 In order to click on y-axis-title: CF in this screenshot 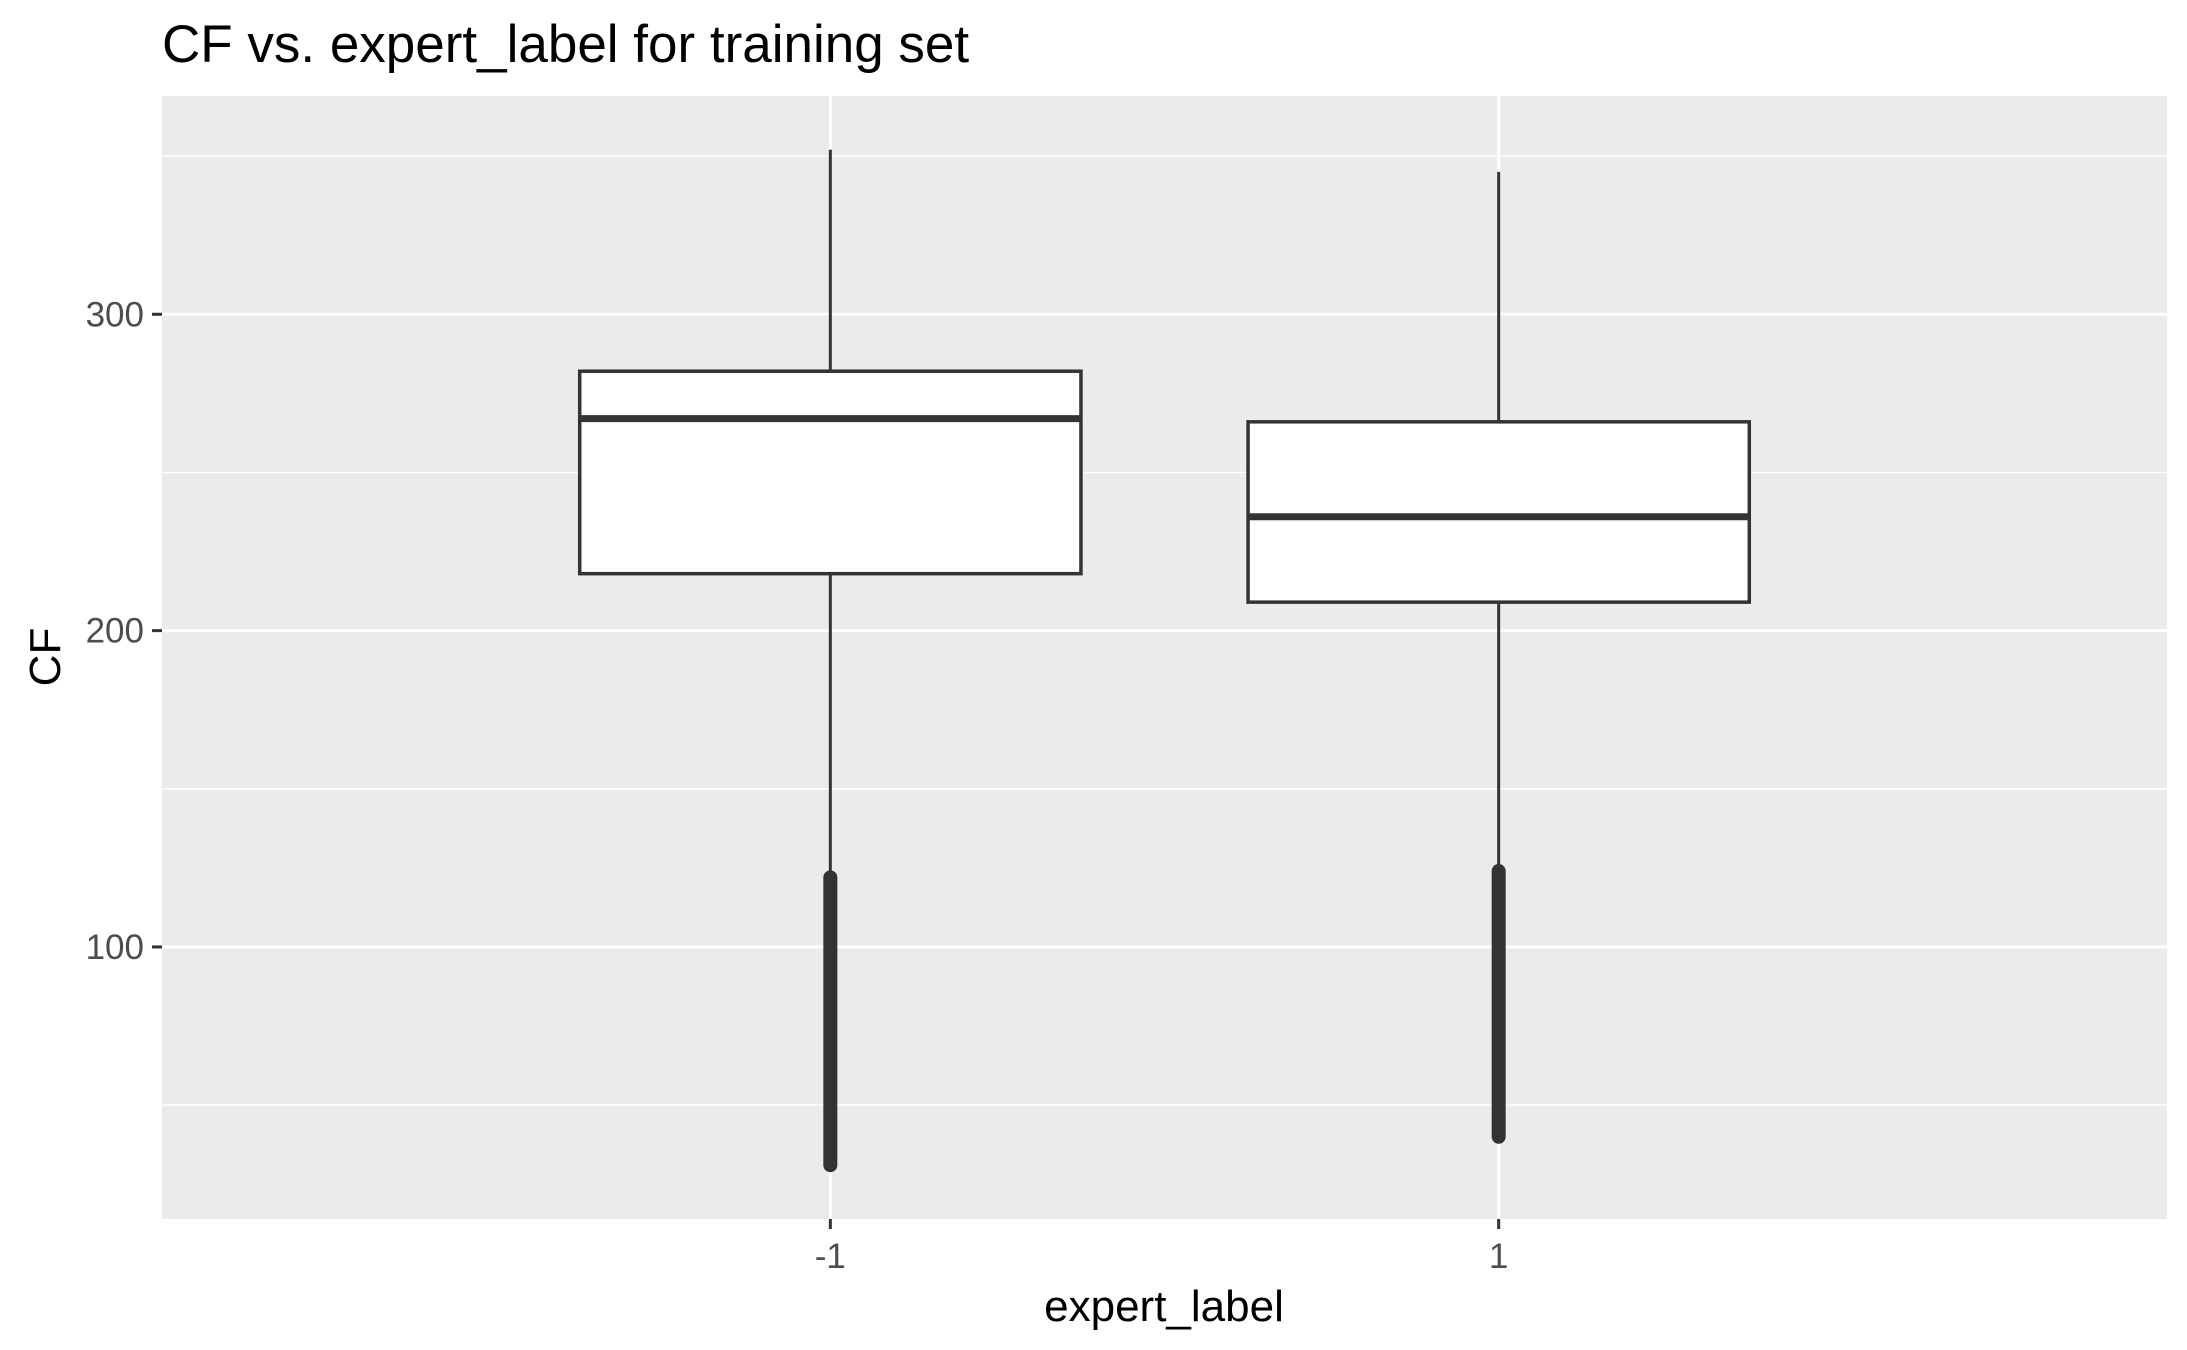, I will do `click(45, 657)`.